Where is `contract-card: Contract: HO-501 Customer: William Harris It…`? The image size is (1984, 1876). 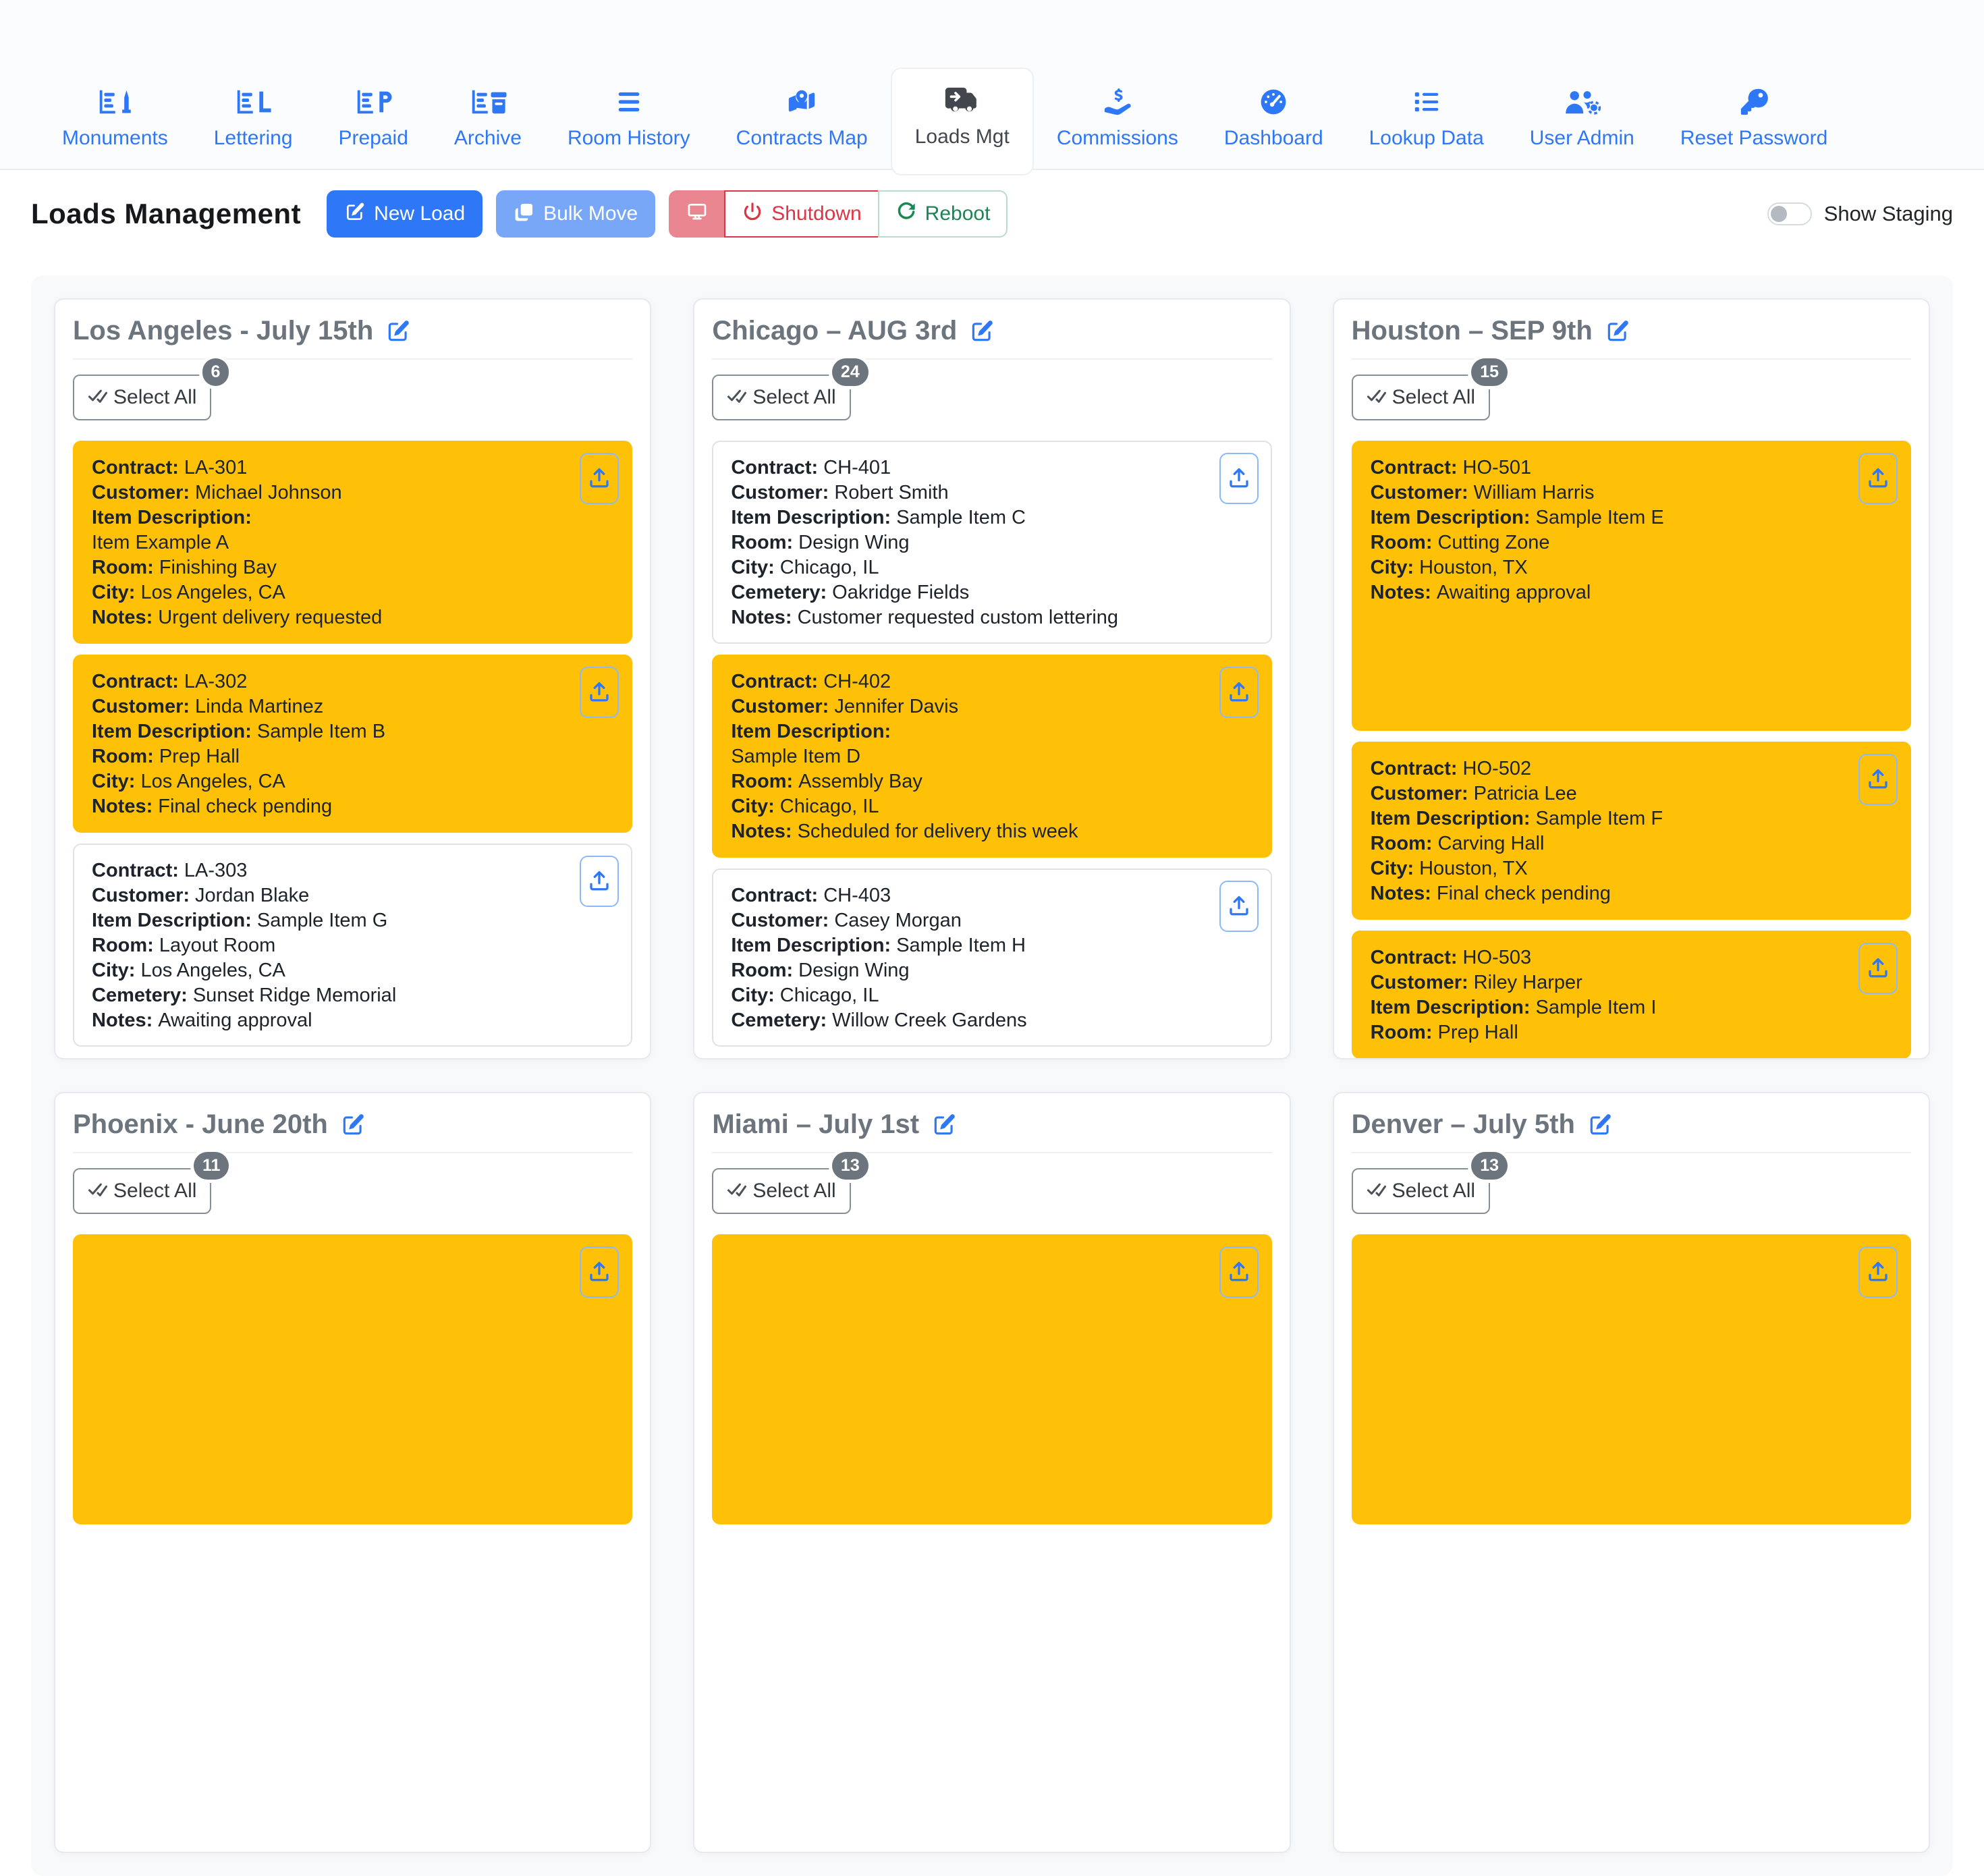 contract-card: Contract: HO-501 Customer: William Harris It… is located at coordinates (1631, 586).